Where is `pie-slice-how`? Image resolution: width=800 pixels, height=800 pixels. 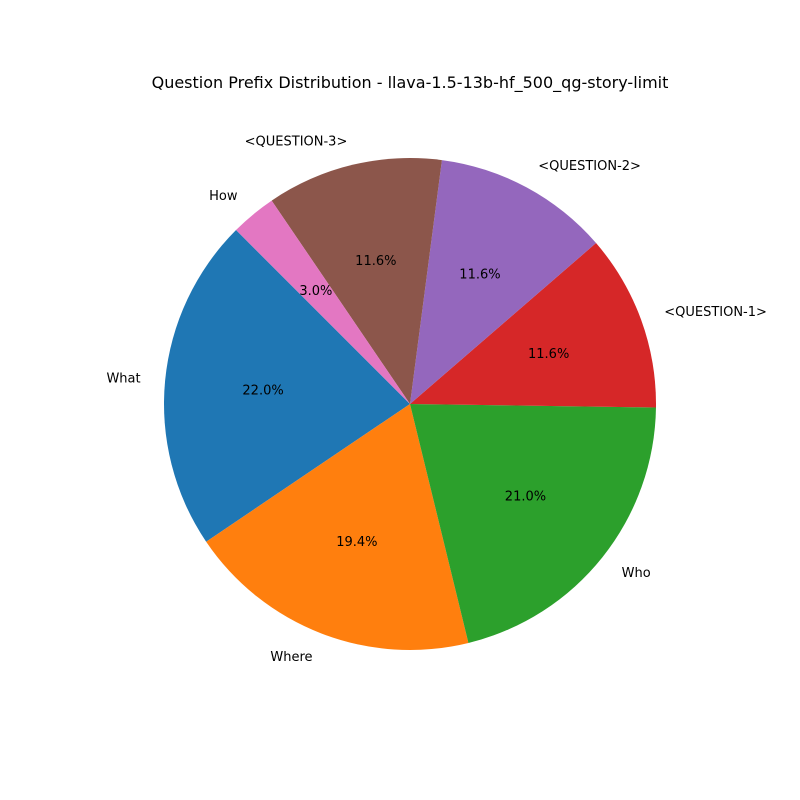
pie-slice-how is located at coordinates (323, 302).